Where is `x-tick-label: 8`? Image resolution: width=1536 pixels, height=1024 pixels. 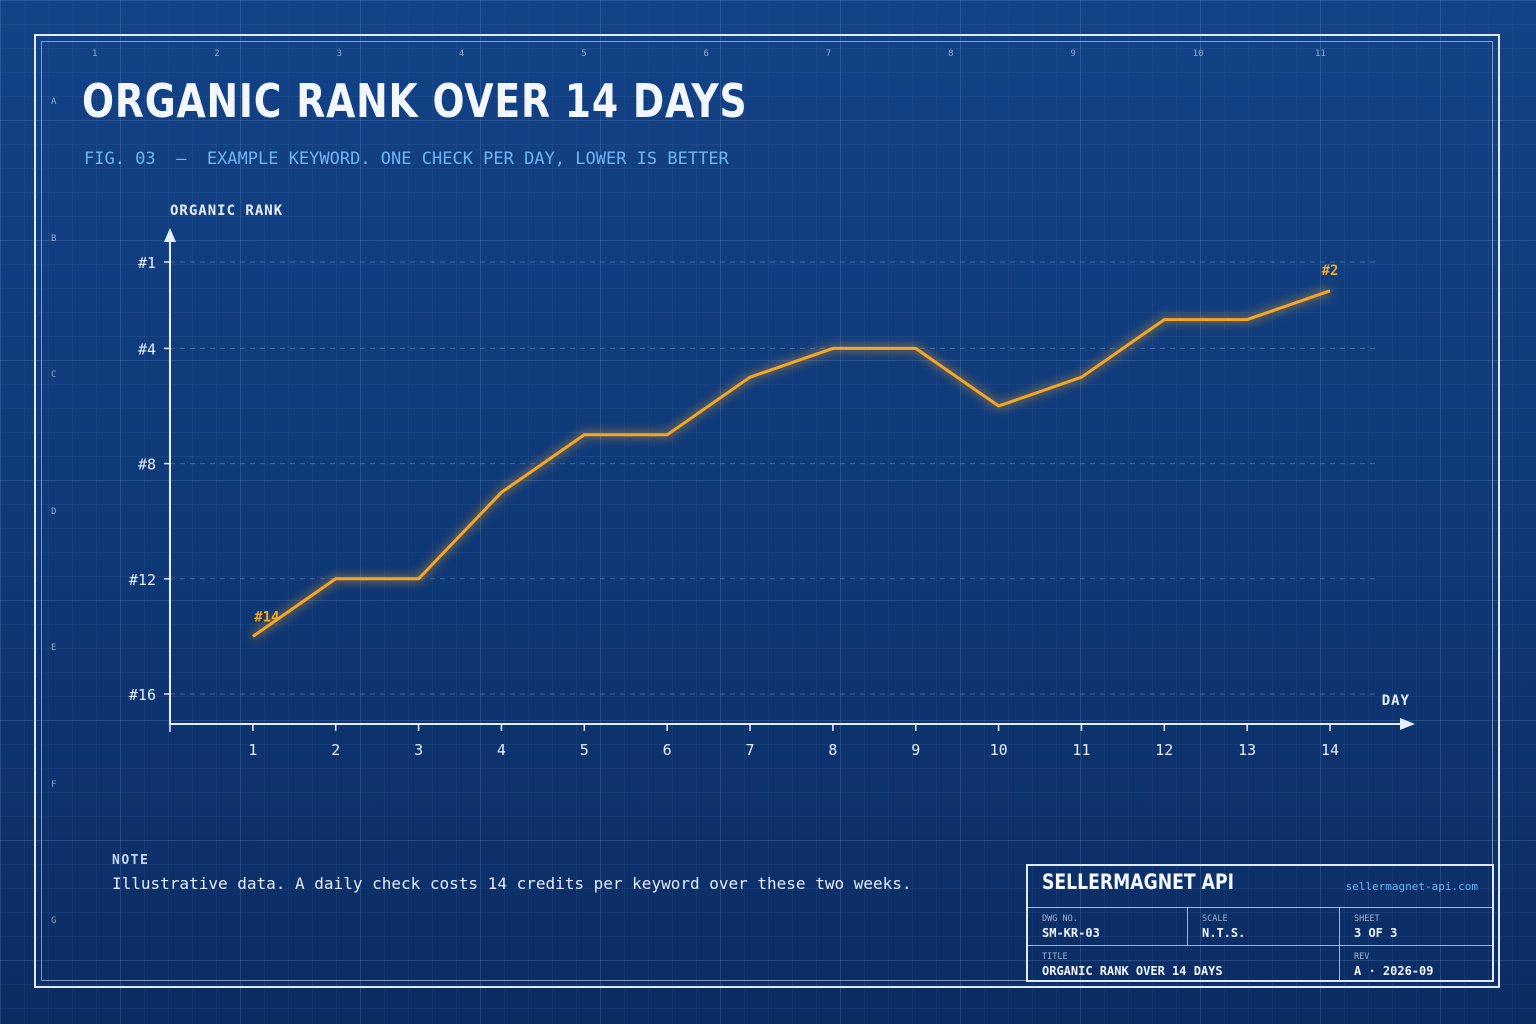
x-tick-label: 8 is located at coordinates (832, 750).